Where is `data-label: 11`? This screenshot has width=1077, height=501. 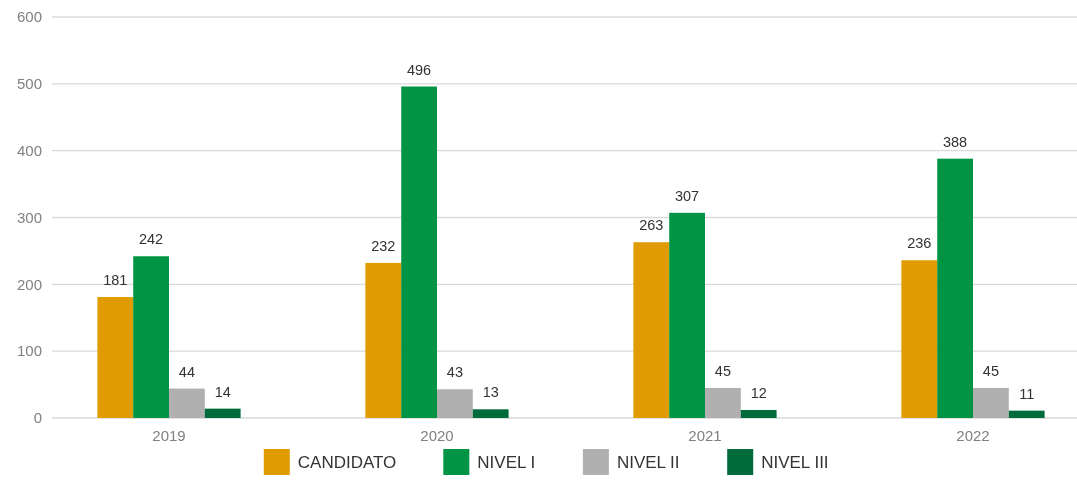 data-label: 11 is located at coordinates (1027, 393).